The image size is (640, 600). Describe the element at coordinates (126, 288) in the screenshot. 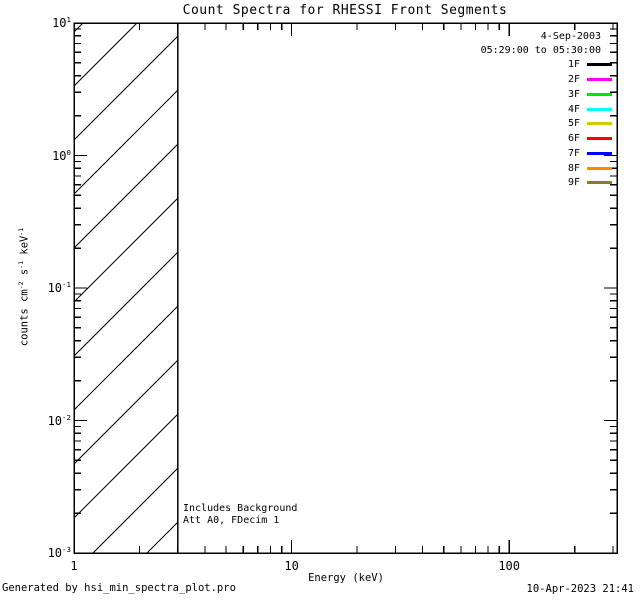

I see `hatch-region` at that location.